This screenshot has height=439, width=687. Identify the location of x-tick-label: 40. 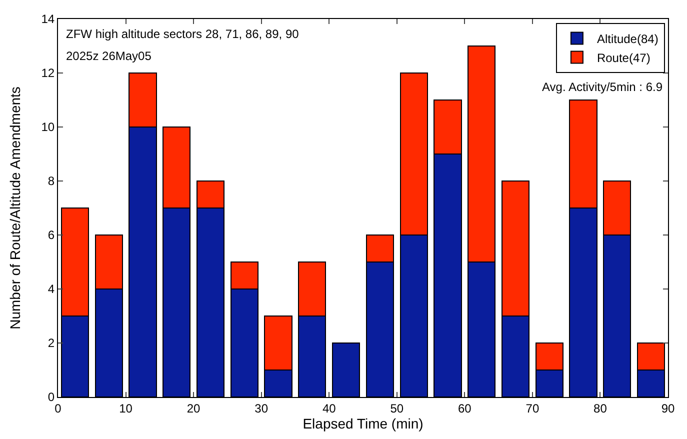
(329, 408).